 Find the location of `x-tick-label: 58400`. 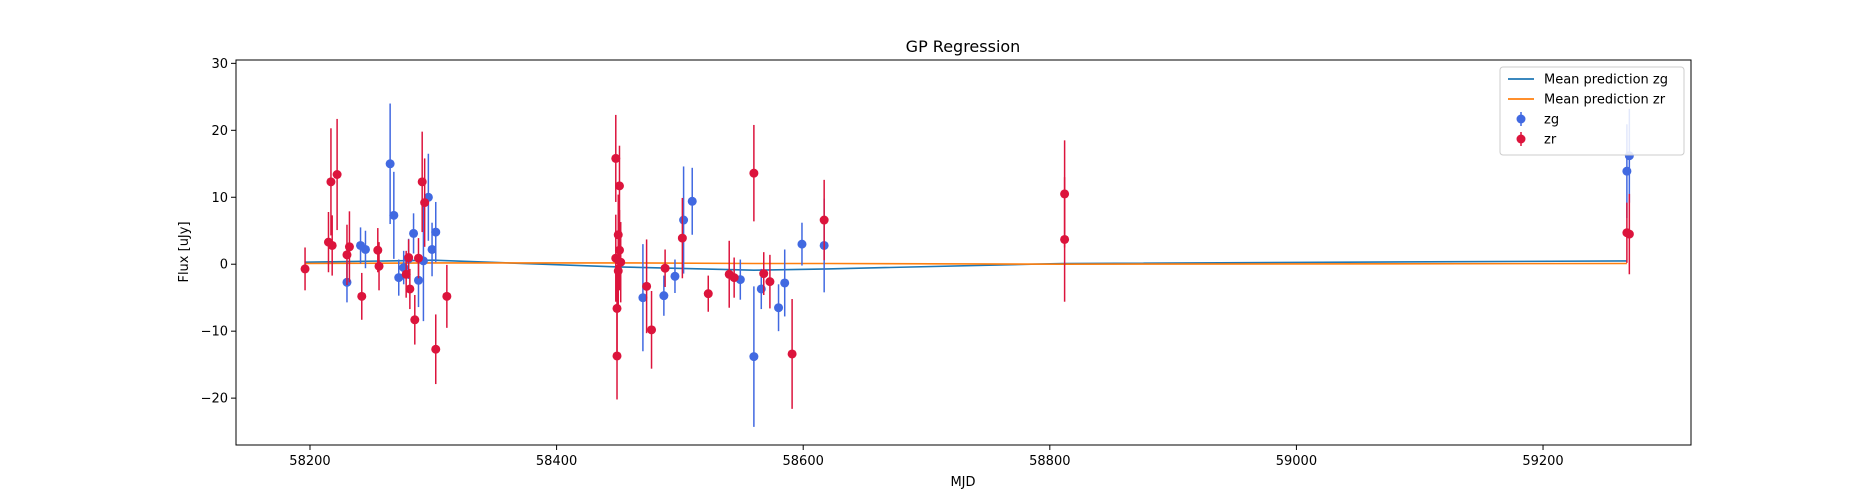

x-tick-label: 58400 is located at coordinates (556, 461).